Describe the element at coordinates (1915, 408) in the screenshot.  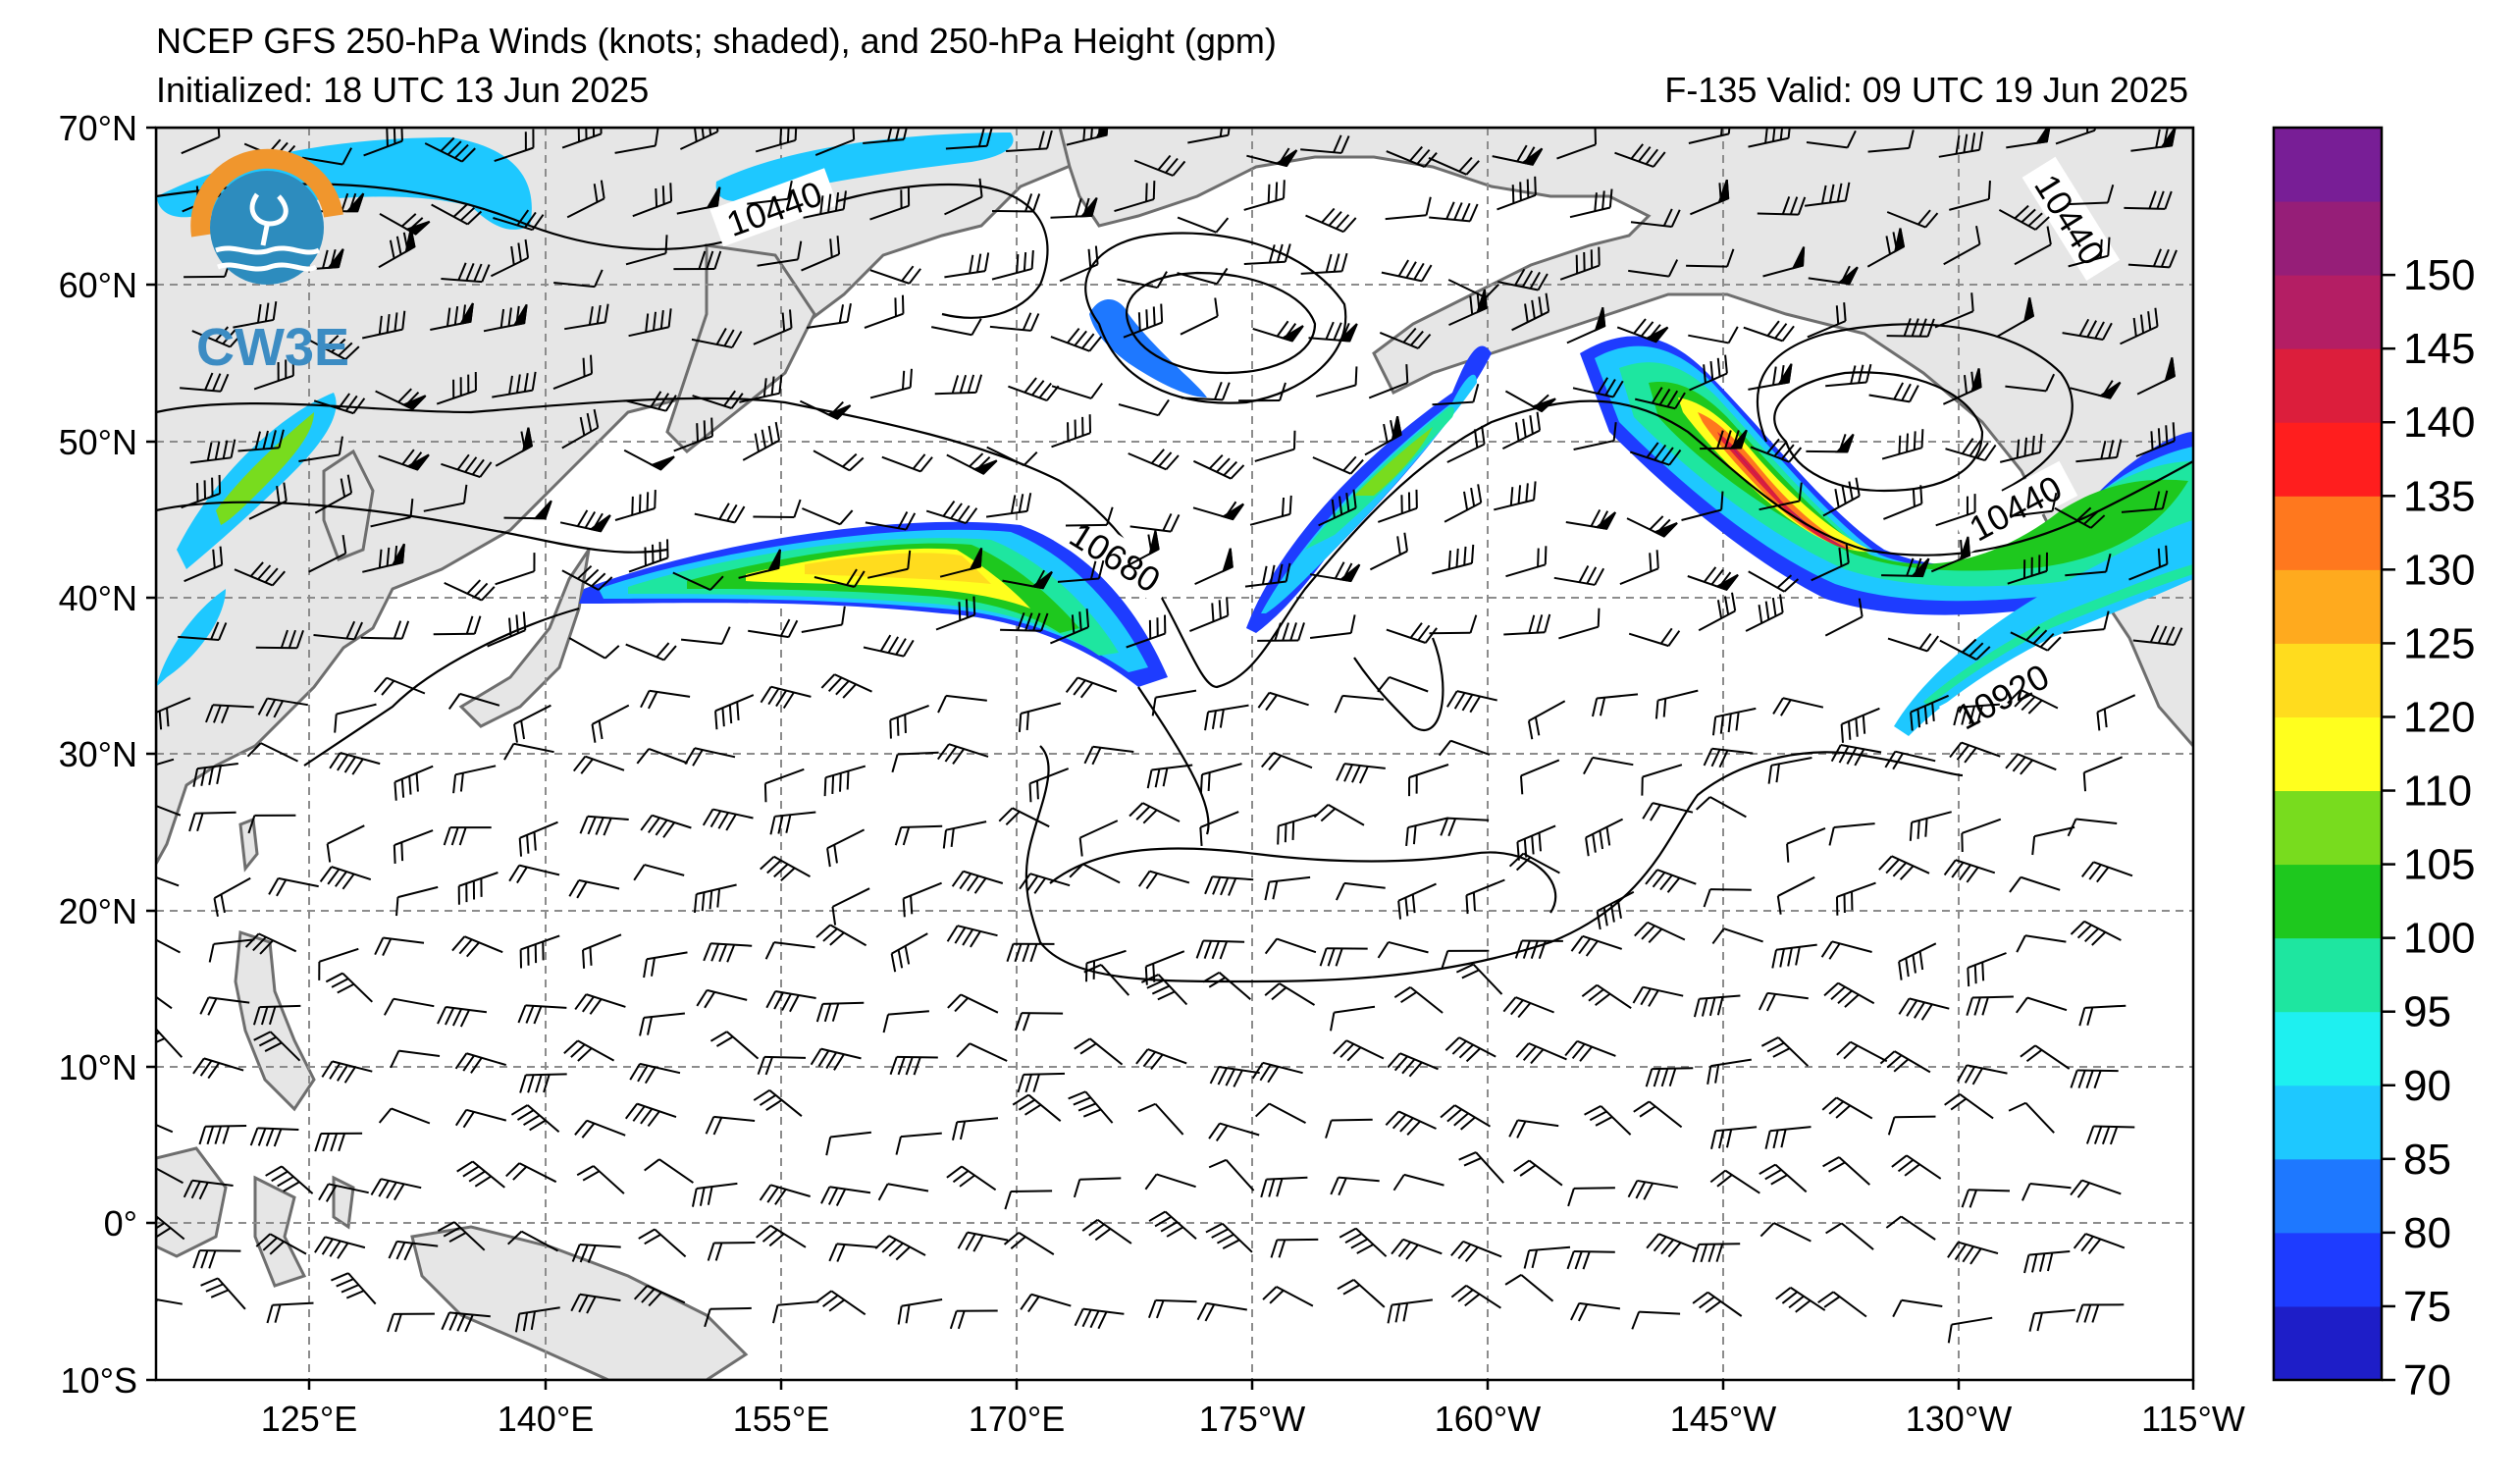
I see `contour-10440-east` at that location.